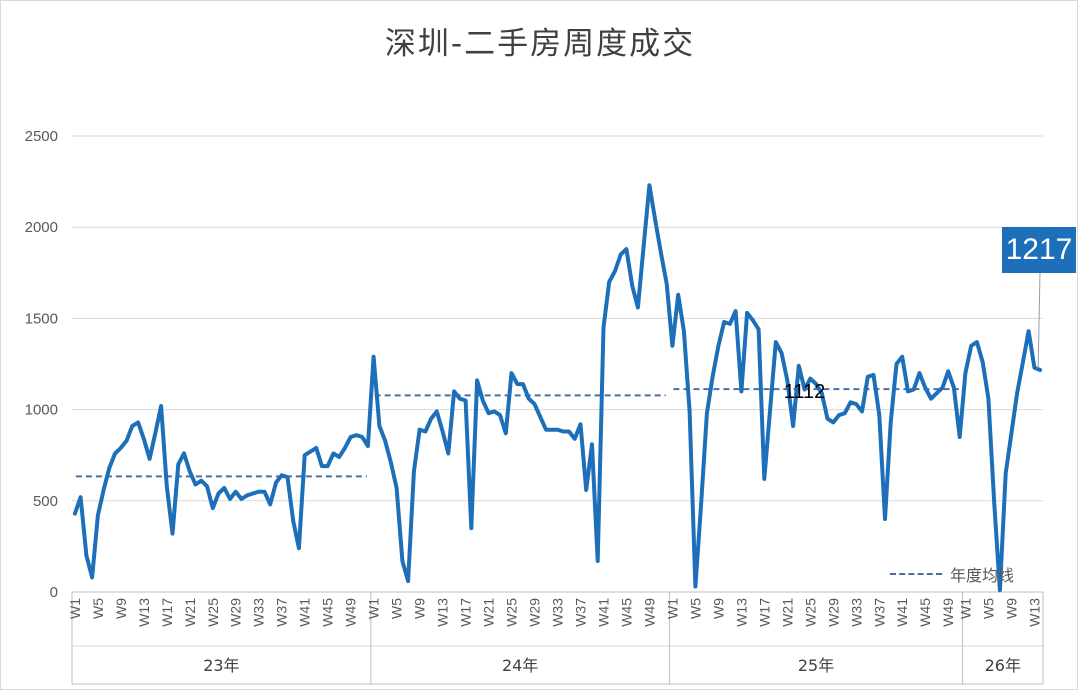 This screenshot has width=1080, height=692. Describe the element at coordinates (520, 665) in the screenshot. I see `x-group-label: 24年` at that location.